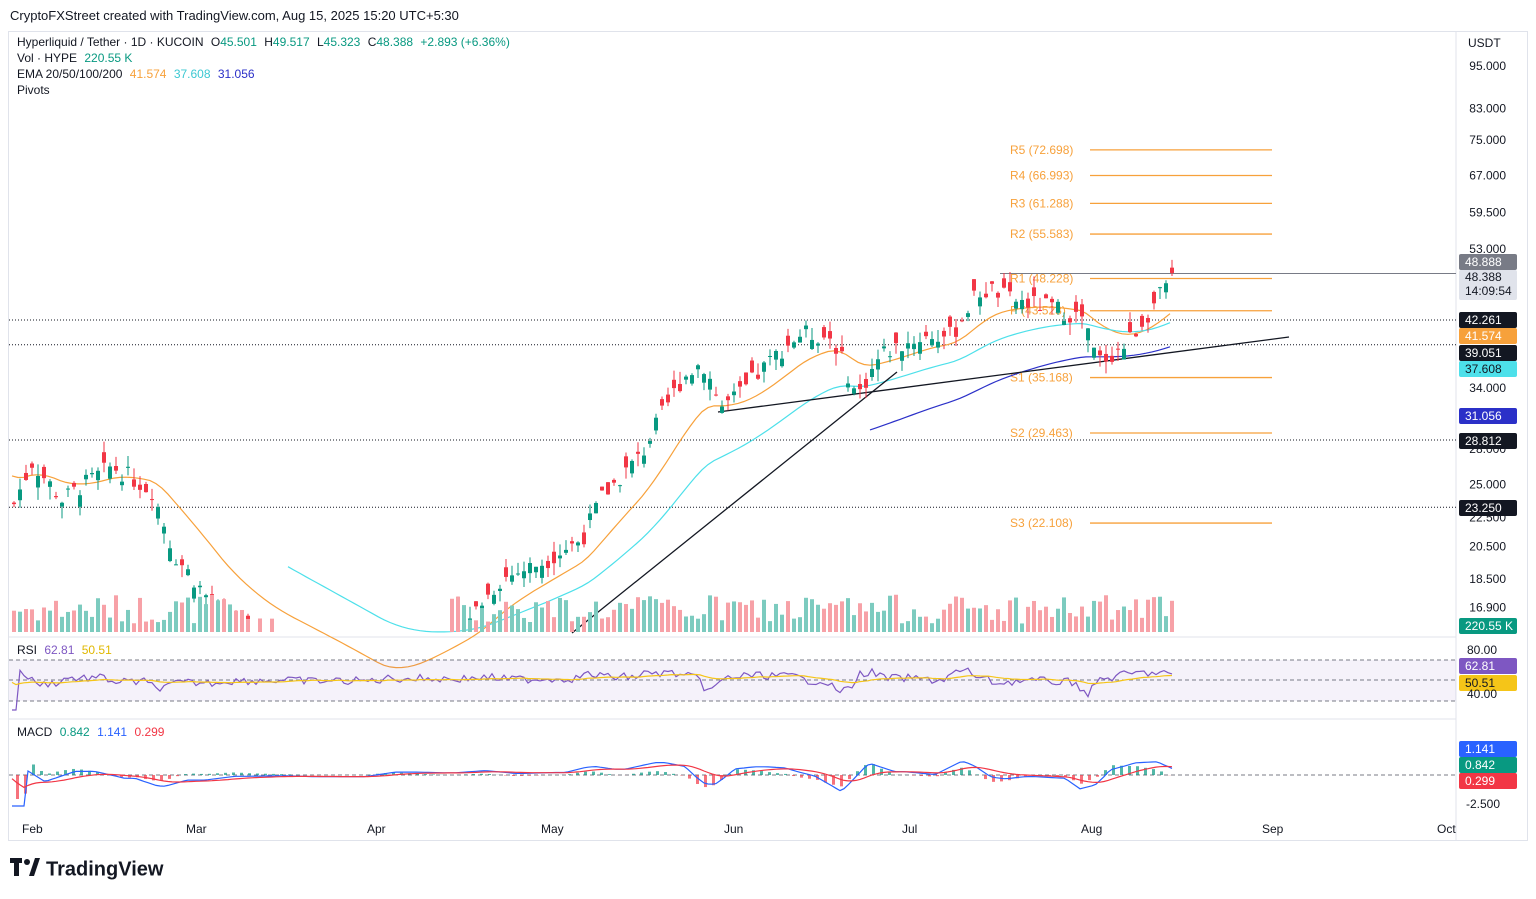 The image size is (1536, 899). Describe the element at coordinates (1488, 683) in the screenshot. I see `rsi-ma-tag: 50.51` at that location.